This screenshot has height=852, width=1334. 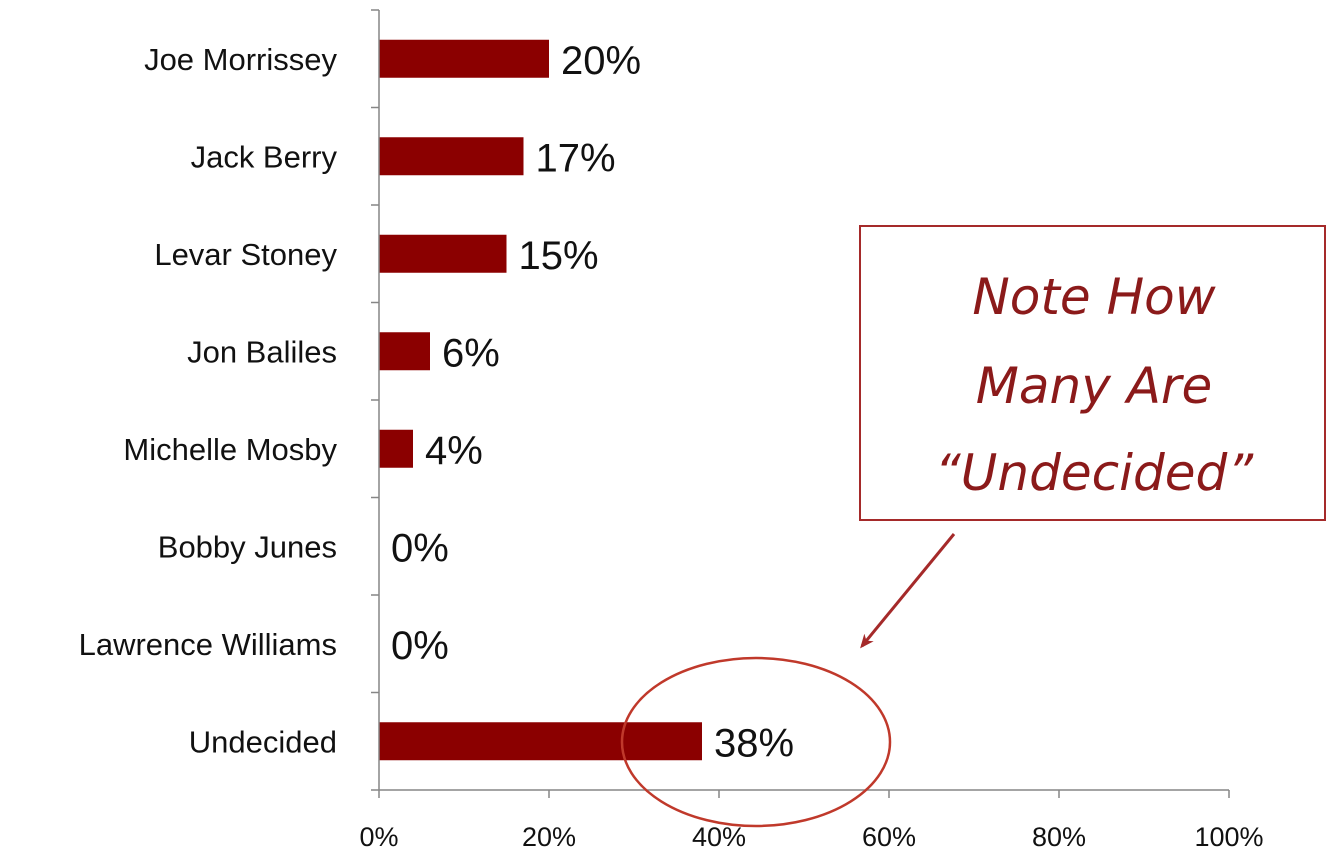 I want to click on data-label-4: 4%, so click(x=454, y=451).